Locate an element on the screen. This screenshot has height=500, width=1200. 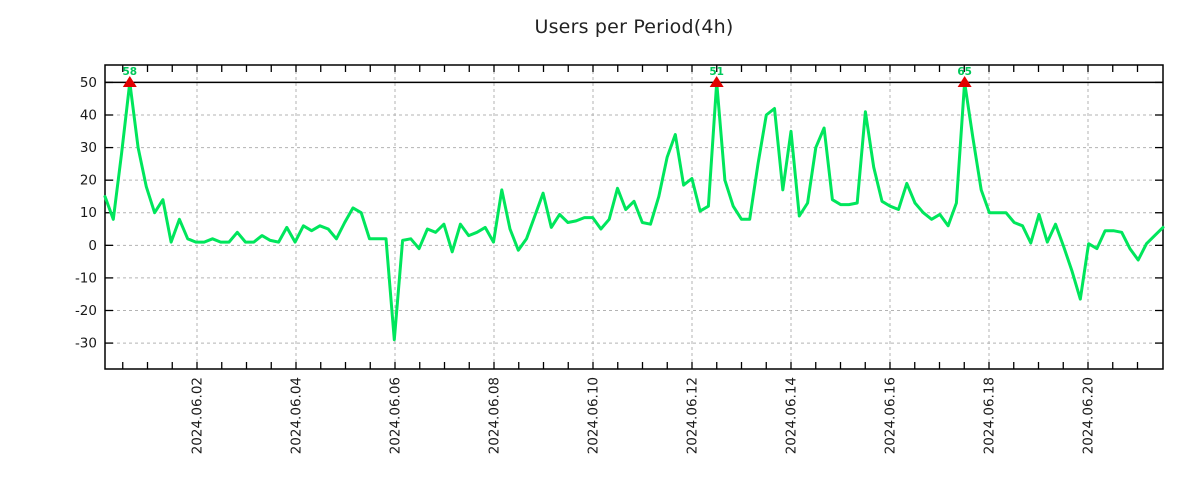
peak-value-label: 65 is located at coordinates (964, 72).